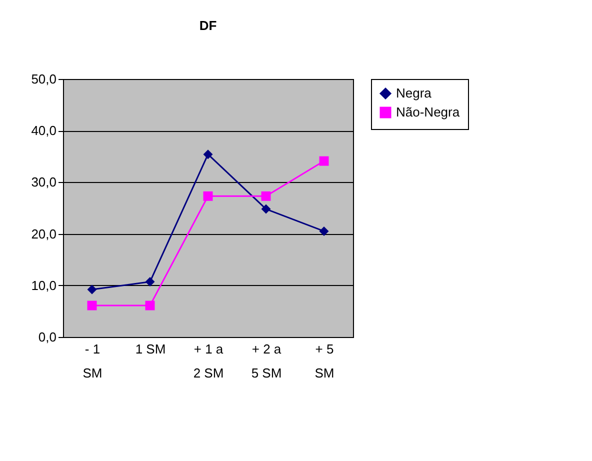  Describe the element at coordinates (43, 182) in the screenshot. I see `y-tick-label: 30,0` at that location.